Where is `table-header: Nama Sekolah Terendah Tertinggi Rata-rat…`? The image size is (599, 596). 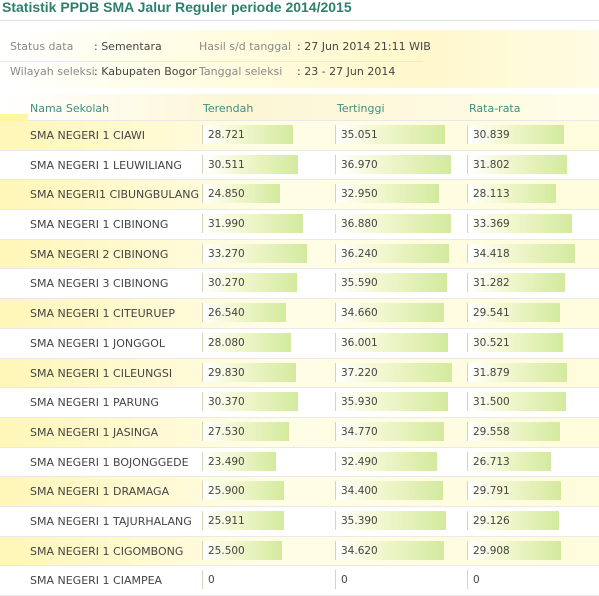
table-header: Nama Sekolah Terendah Tertinggi Rata-rat… is located at coordinates (299, 108).